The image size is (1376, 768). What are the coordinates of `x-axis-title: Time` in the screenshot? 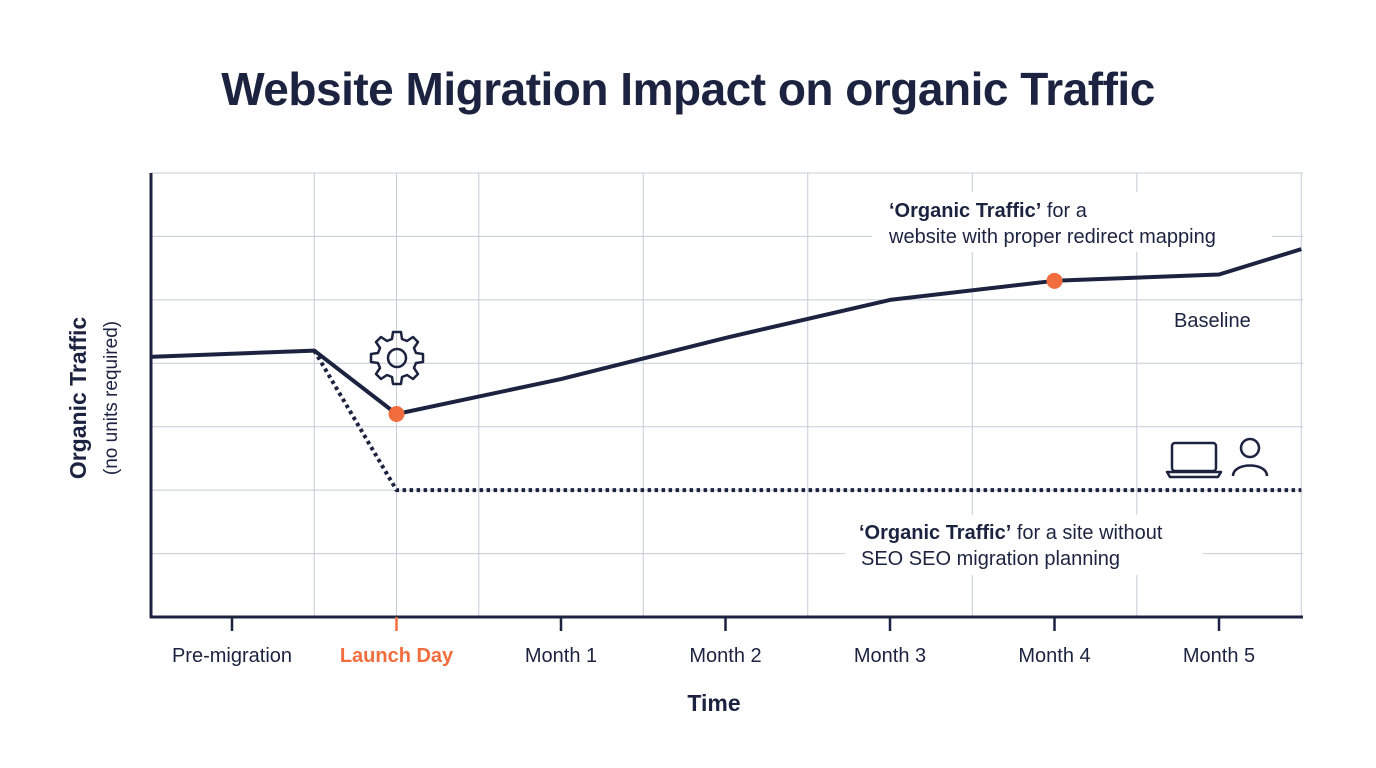 It's located at (713, 703).